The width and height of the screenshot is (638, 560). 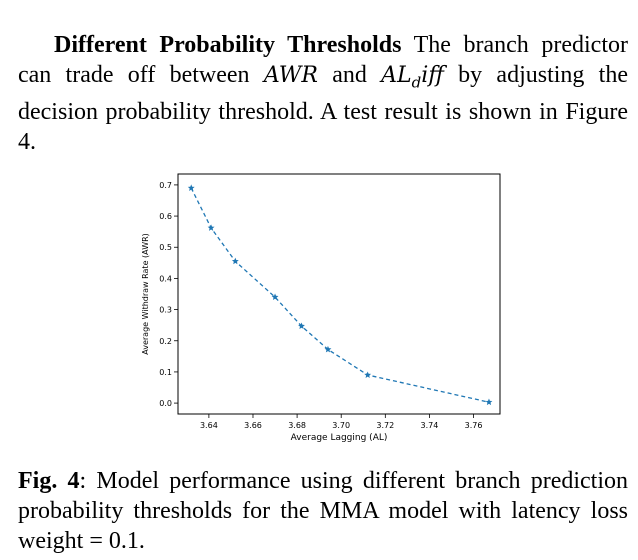 I want to click on x-tick-label: 3.68, so click(x=297, y=425).